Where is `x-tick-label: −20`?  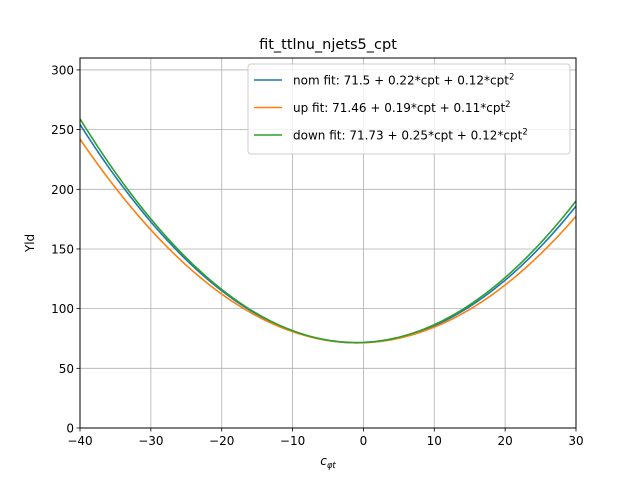 x-tick-label: −20 is located at coordinates (221, 441).